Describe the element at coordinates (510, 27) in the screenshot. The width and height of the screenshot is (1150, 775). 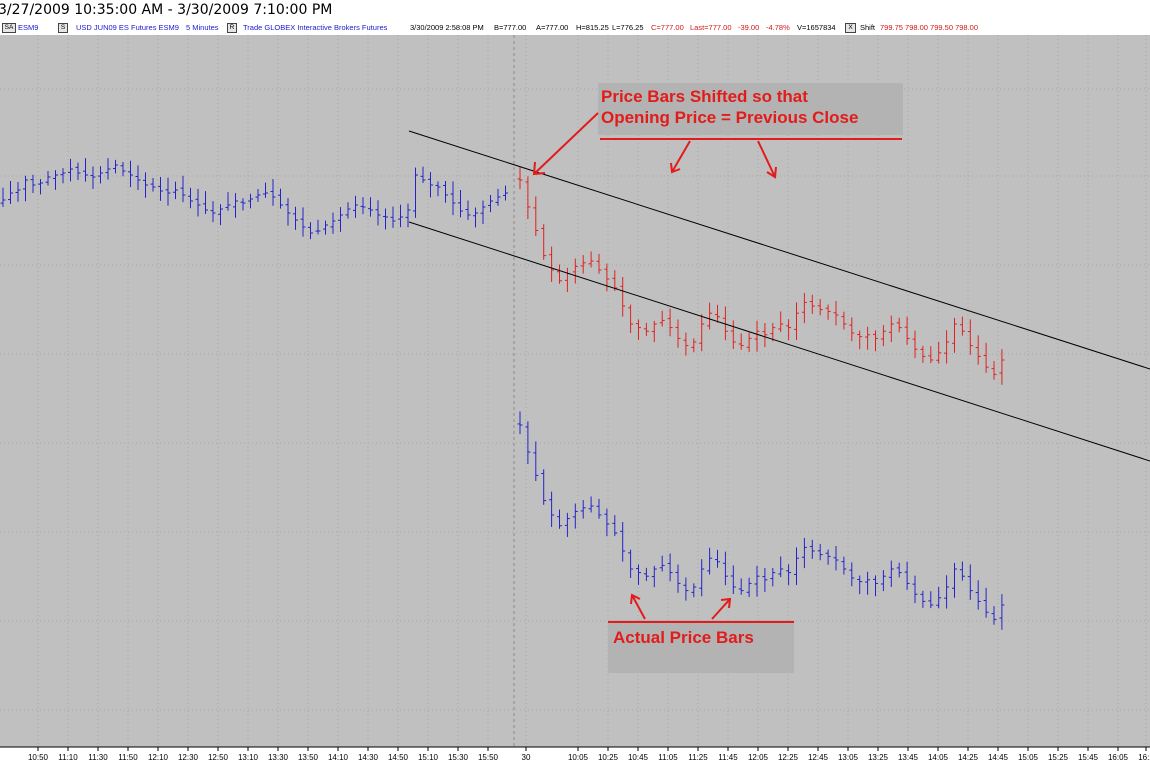
I see `bid-text: B=777.00` at that location.